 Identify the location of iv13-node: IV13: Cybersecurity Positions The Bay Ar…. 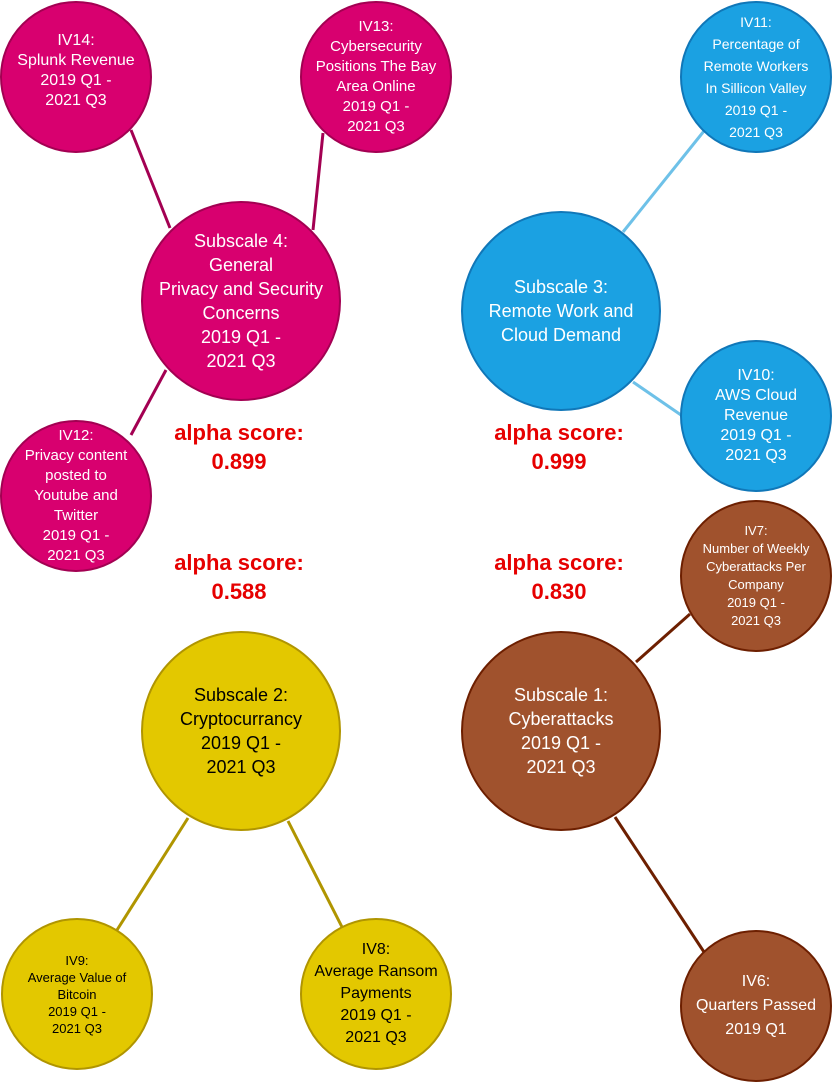
(376, 77).